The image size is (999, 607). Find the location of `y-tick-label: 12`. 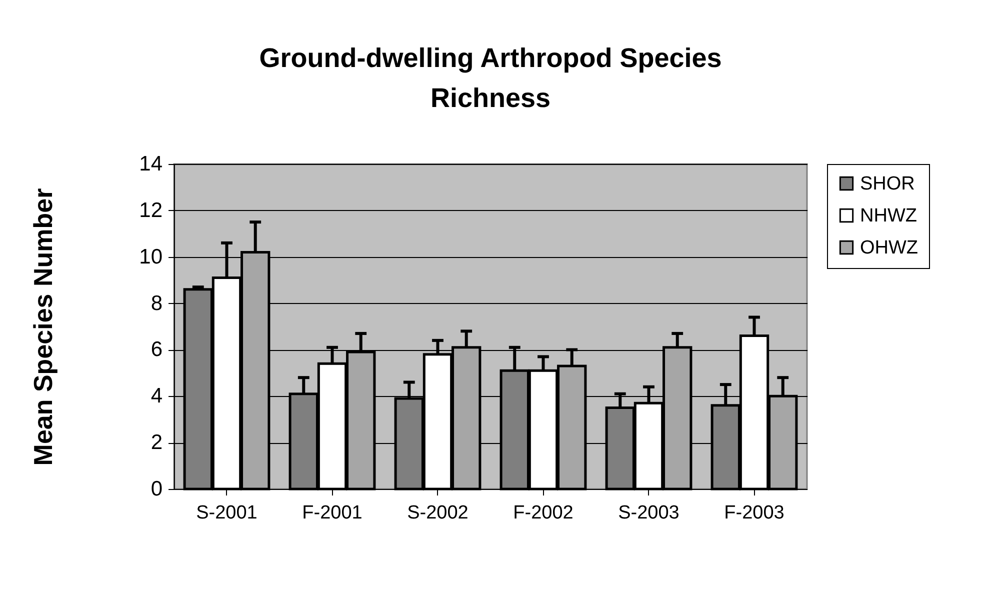

y-tick-label: 12 is located at coordinates (150, 210).